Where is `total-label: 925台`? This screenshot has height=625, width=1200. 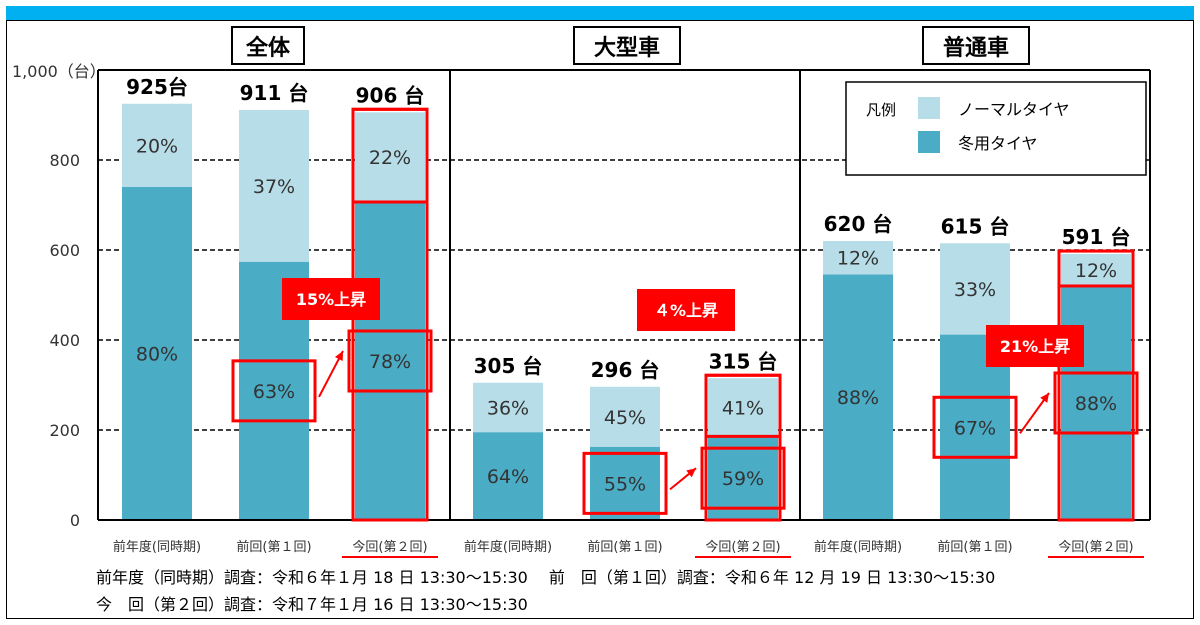 total-label: 925台 is located at coordinates (157, 87).